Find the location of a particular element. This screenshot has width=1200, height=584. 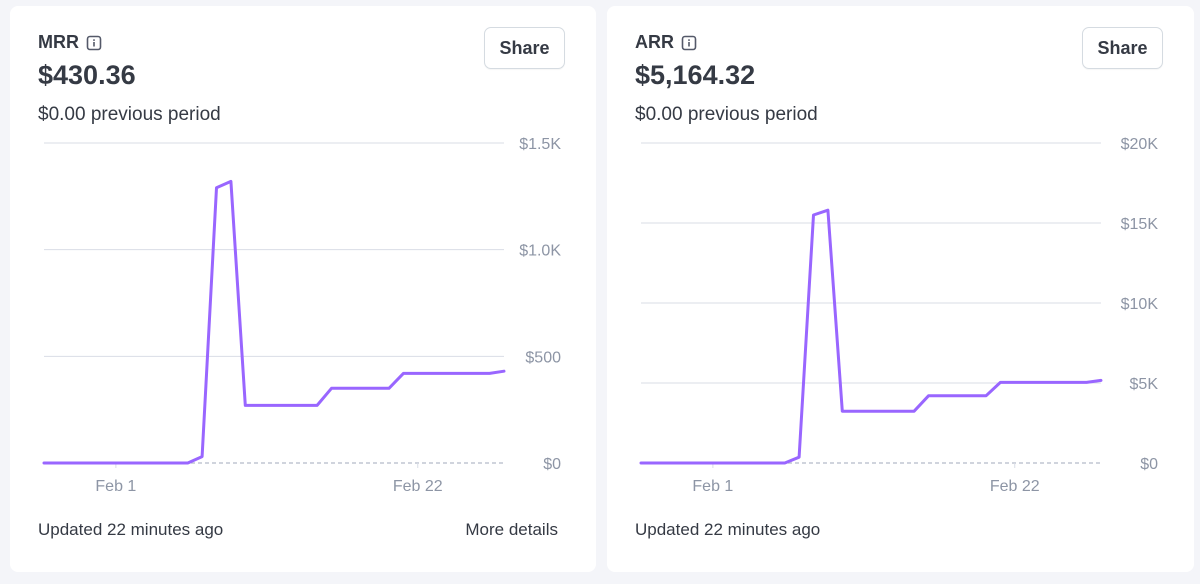

y-tick-label: $5K is located at coordinates (1144, 384).